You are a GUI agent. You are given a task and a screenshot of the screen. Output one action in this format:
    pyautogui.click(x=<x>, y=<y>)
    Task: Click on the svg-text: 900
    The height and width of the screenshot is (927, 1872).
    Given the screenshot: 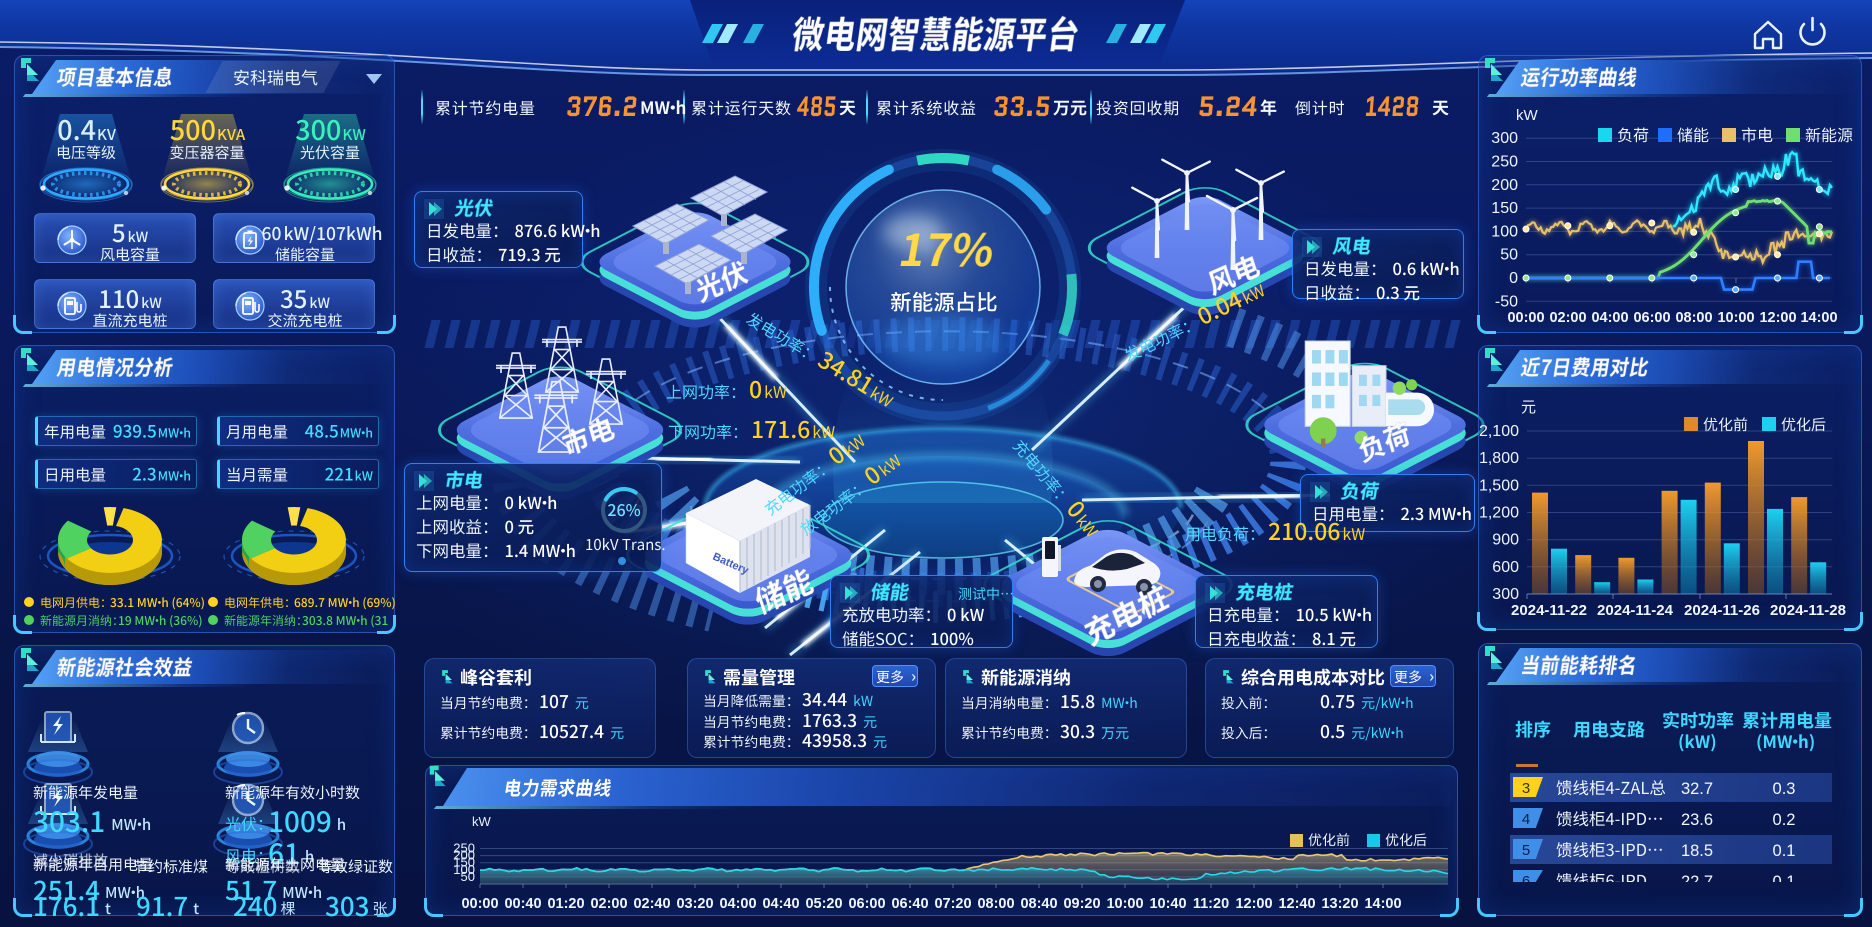 What is the action you would take?
    pyautogui.click(x=1505, y=540)
    